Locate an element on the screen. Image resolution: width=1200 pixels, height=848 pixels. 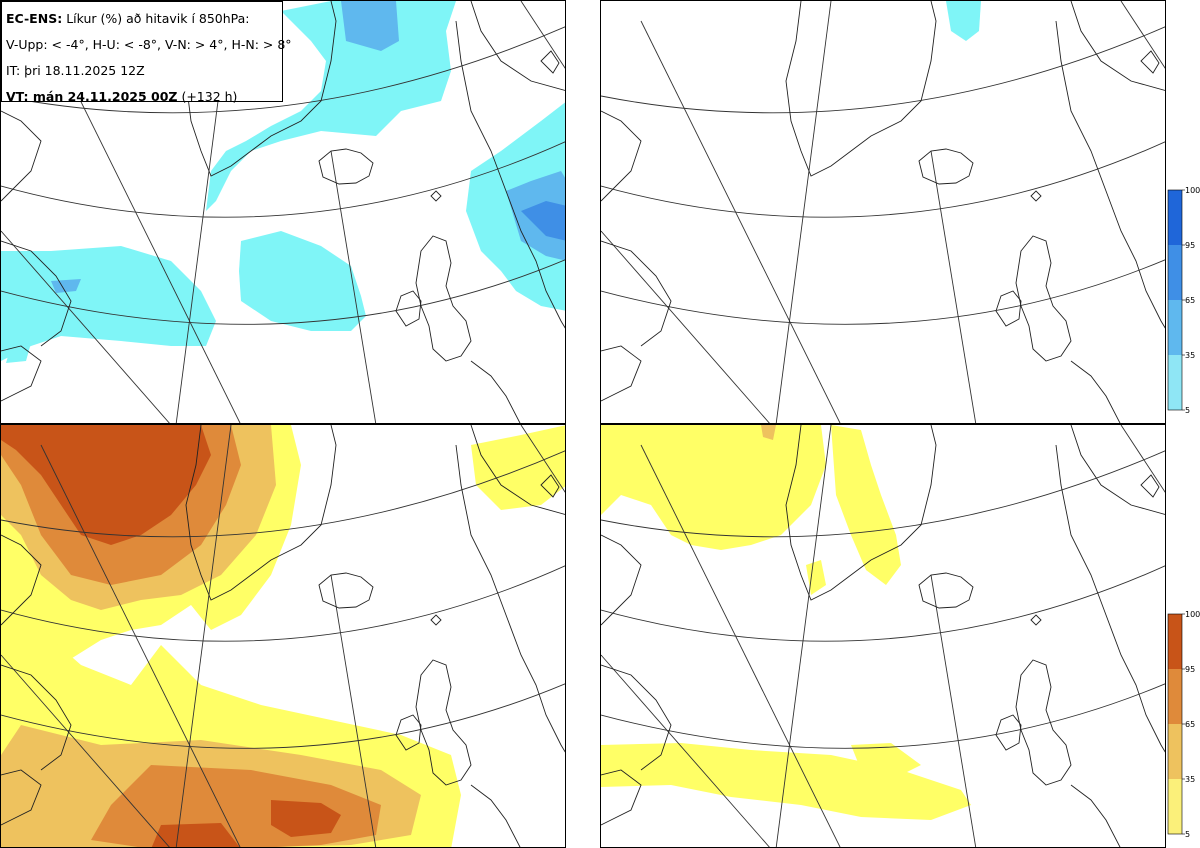
valid-time: VT: mán 24.11.2025 00Z is located at coordinates (92, 96).